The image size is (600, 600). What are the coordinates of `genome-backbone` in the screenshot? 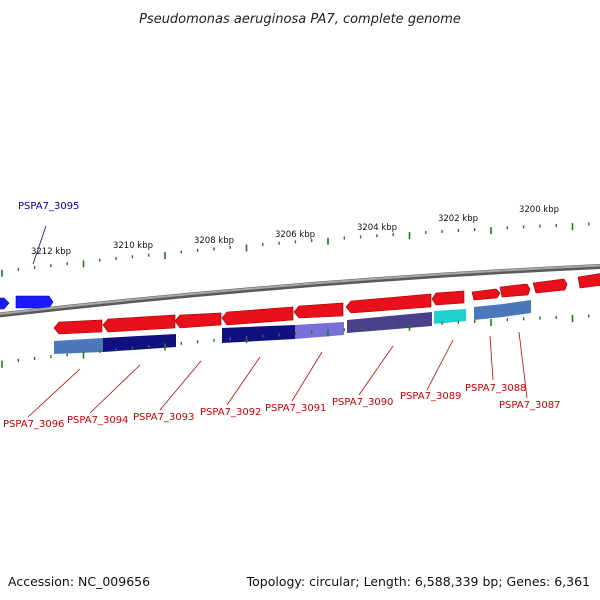 It's located at (300, 290).